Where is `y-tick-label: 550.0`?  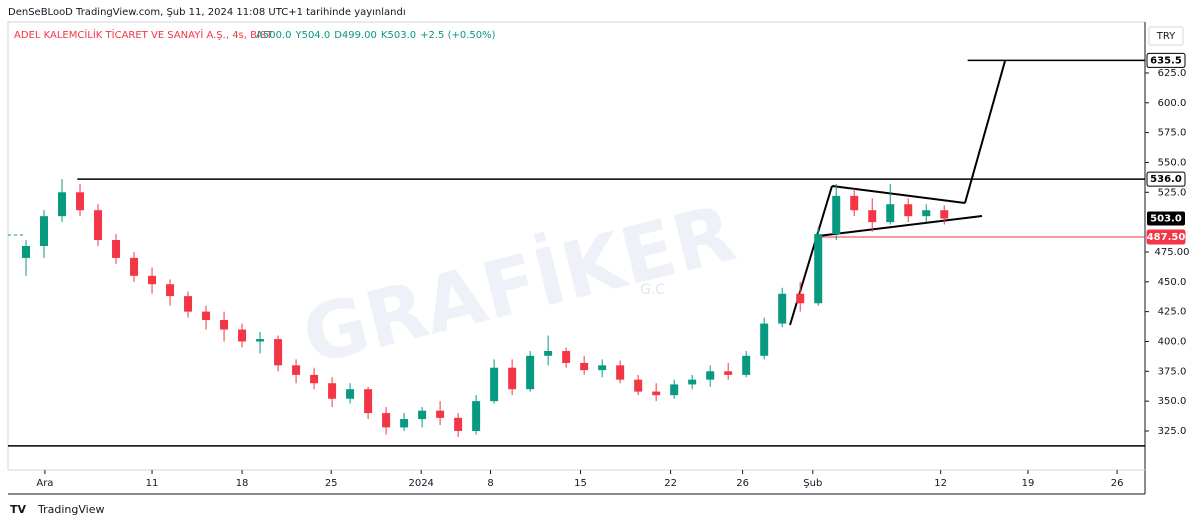
y-tick-label: 550.0 is located at coordinates (1172, 162).